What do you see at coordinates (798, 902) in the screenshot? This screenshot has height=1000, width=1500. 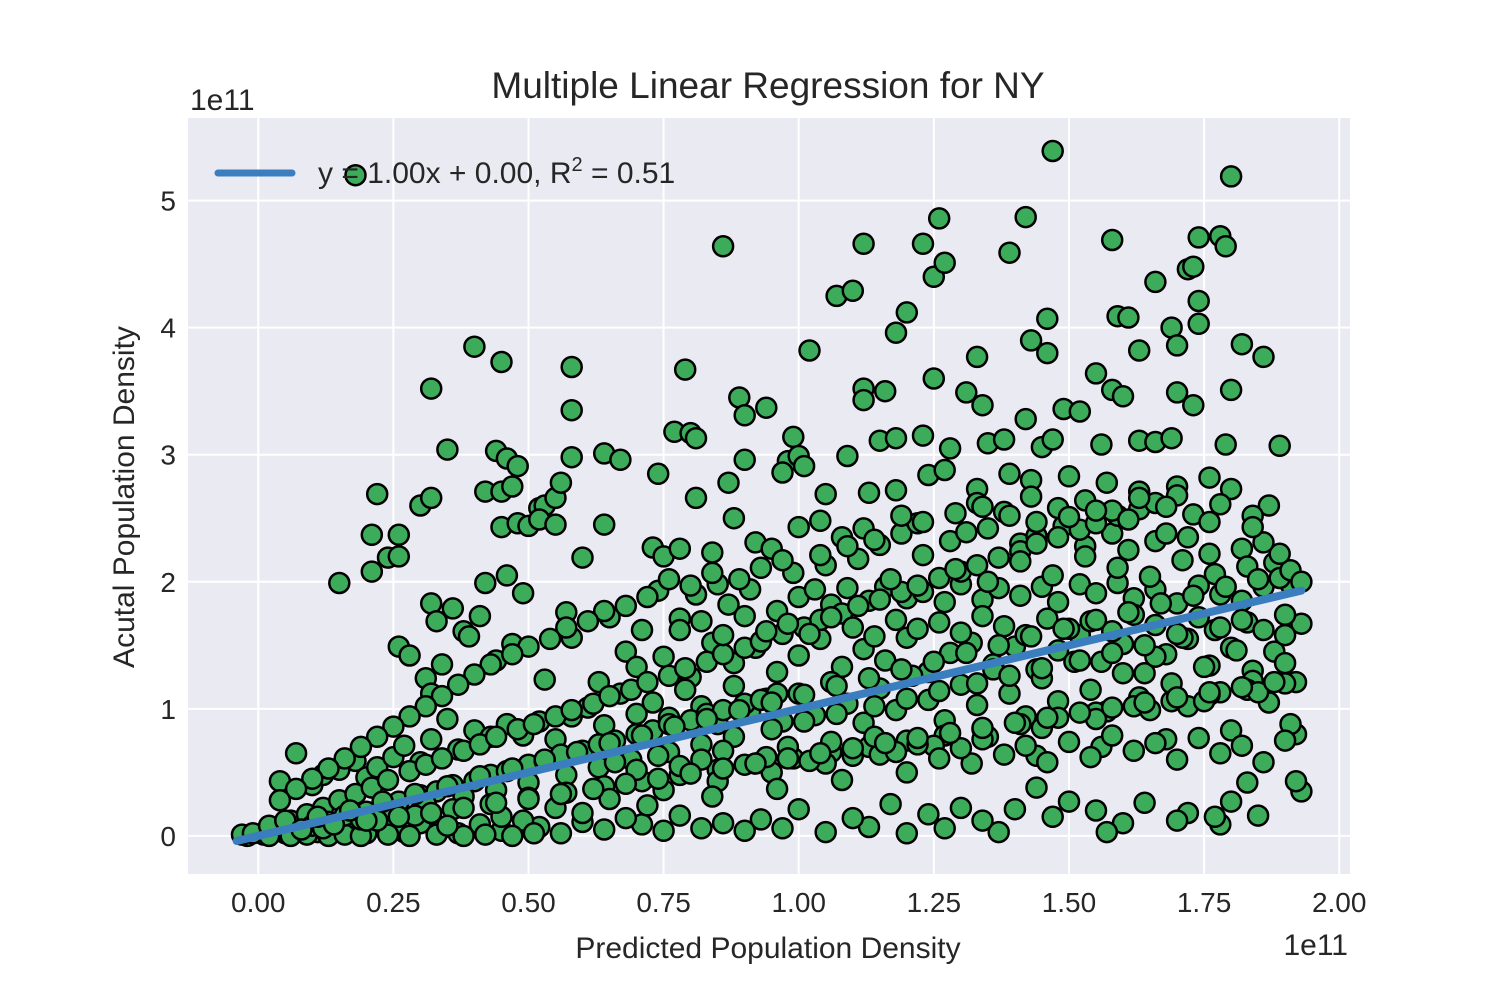 I see `x-tick-label: 1.00` at bounding box center [798, 902].